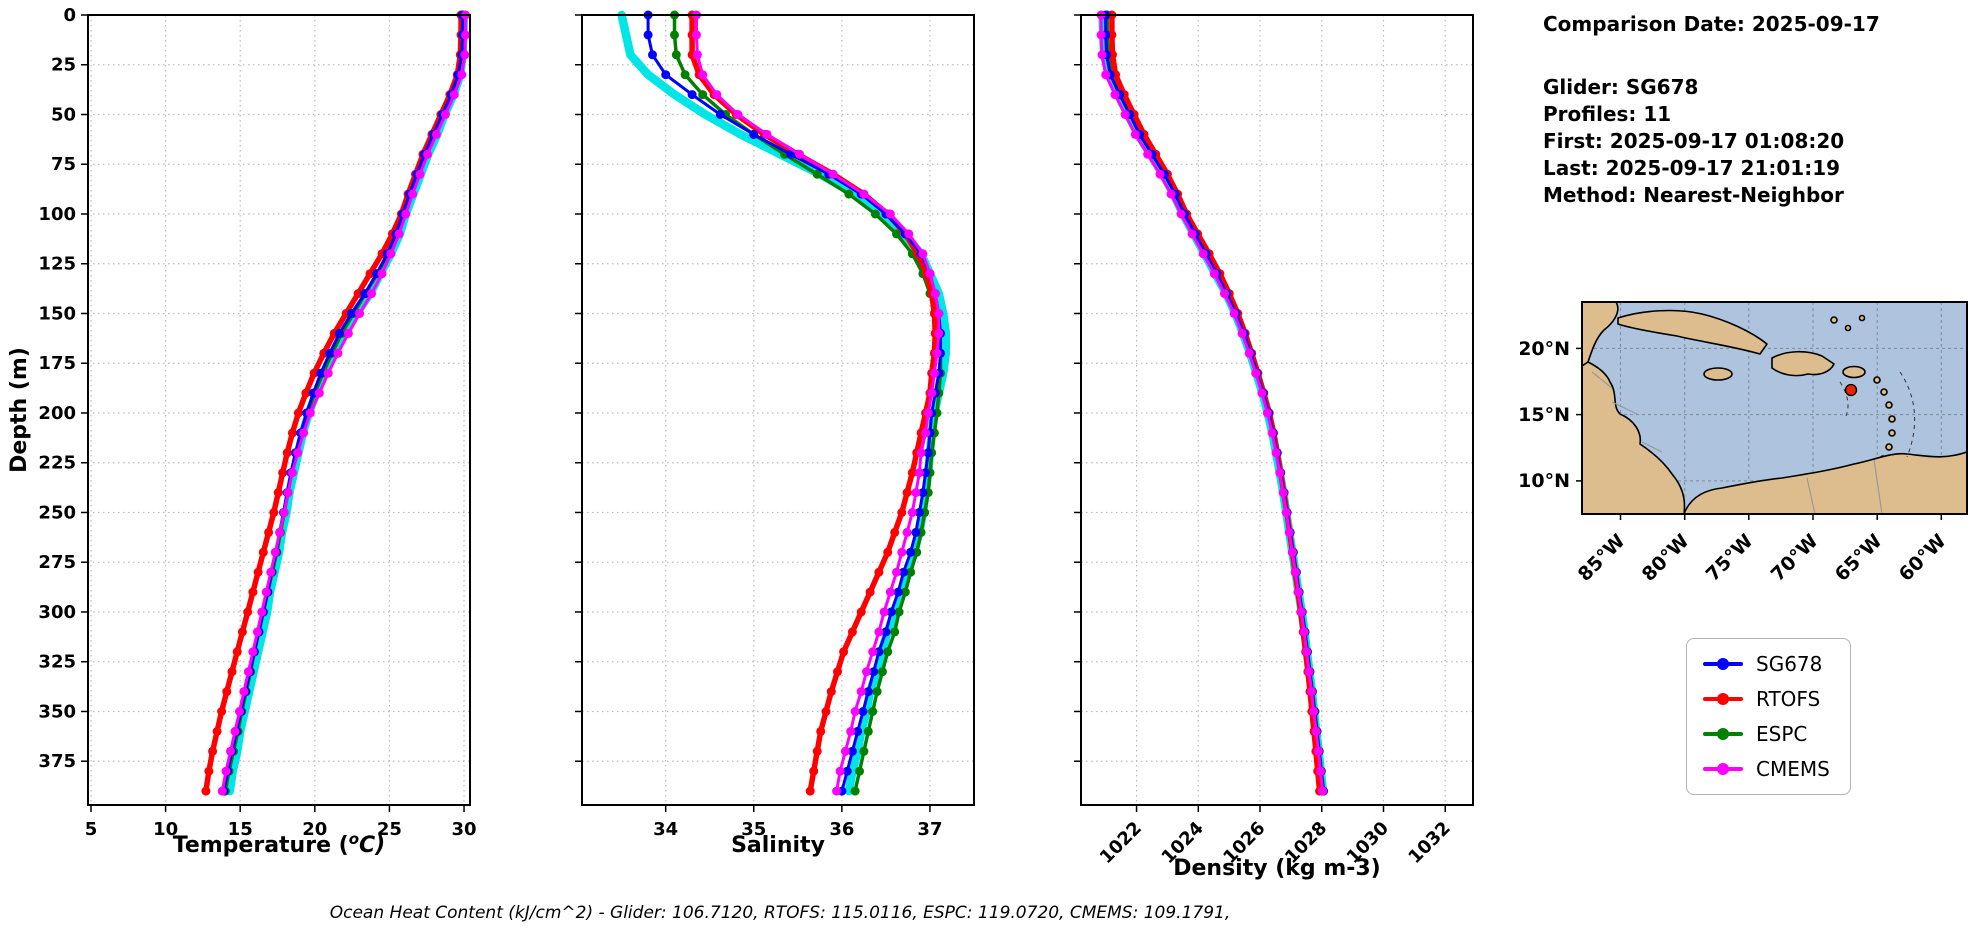  I want to click on x-axis-label: Density (kg m-3), so click(1277, 868).